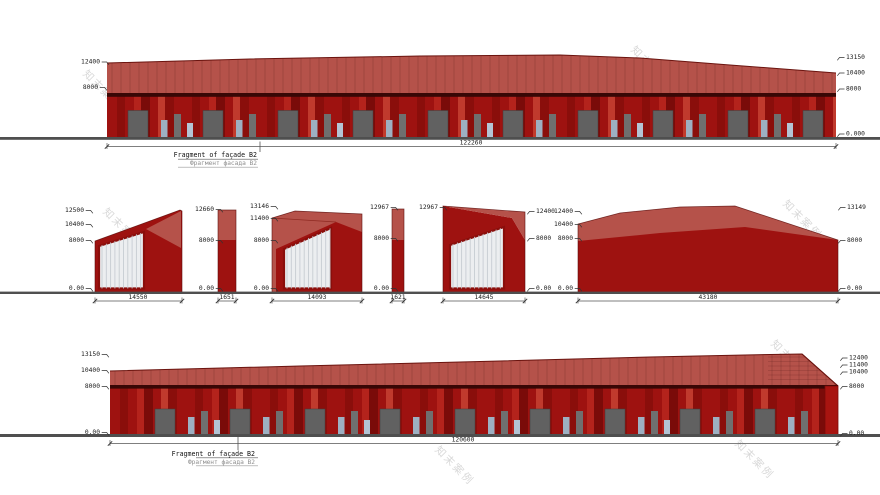 The width and height of the screenshot is (880, 495). I want to click on level-label: 12660, so click(204, 209).